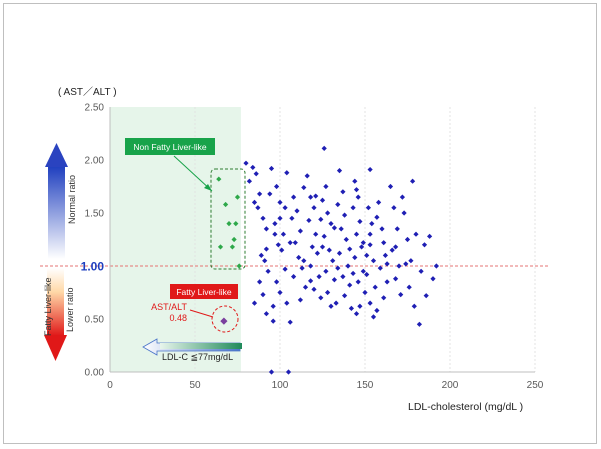  Describe the element at coordinates (95, 161) in the screenshot. I see `y-tick-label-4: 2.00` at that location.